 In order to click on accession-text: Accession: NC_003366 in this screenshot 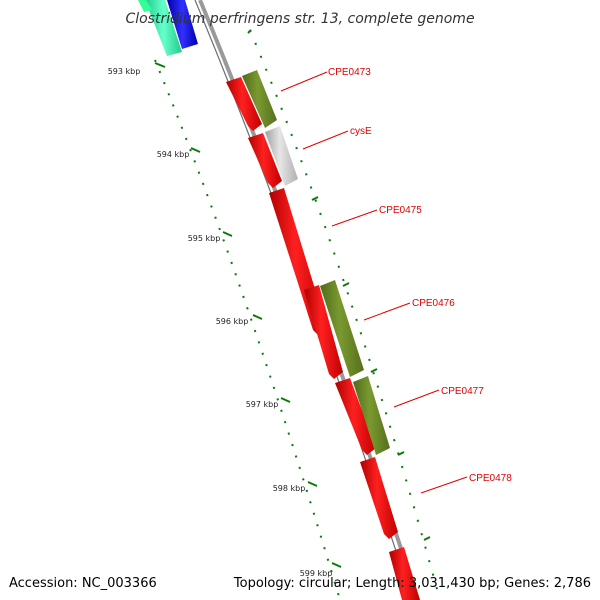, I will do `click(83, 583)`.